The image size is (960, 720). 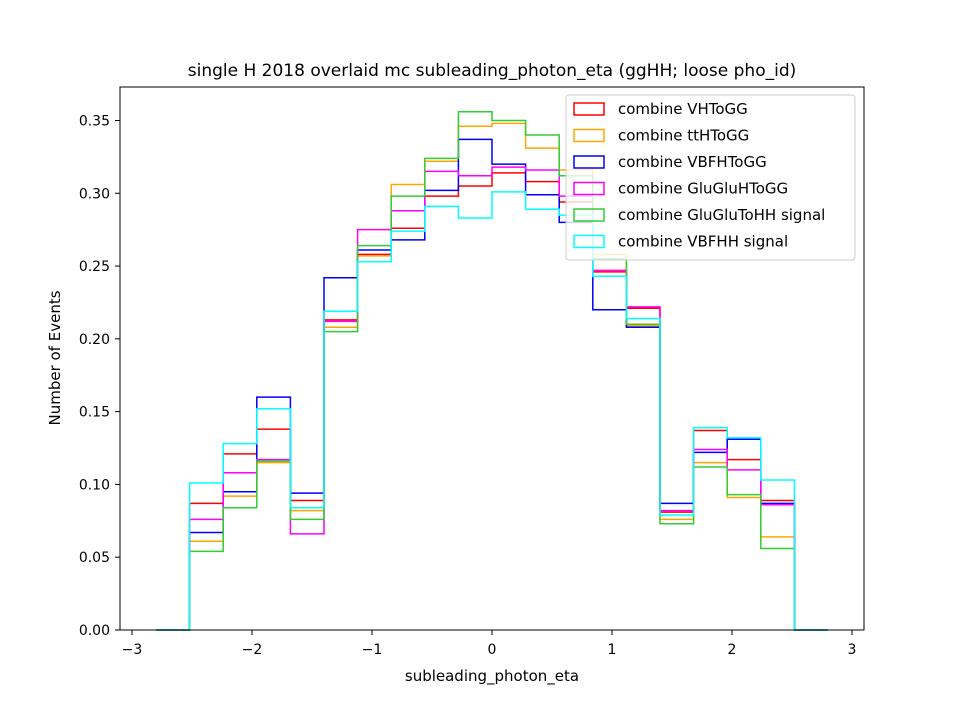 What do you see at coordinates (55, 357) in the screenshot?
I see `y-axis-label: Number of Events` at bounding box center [55, 357].